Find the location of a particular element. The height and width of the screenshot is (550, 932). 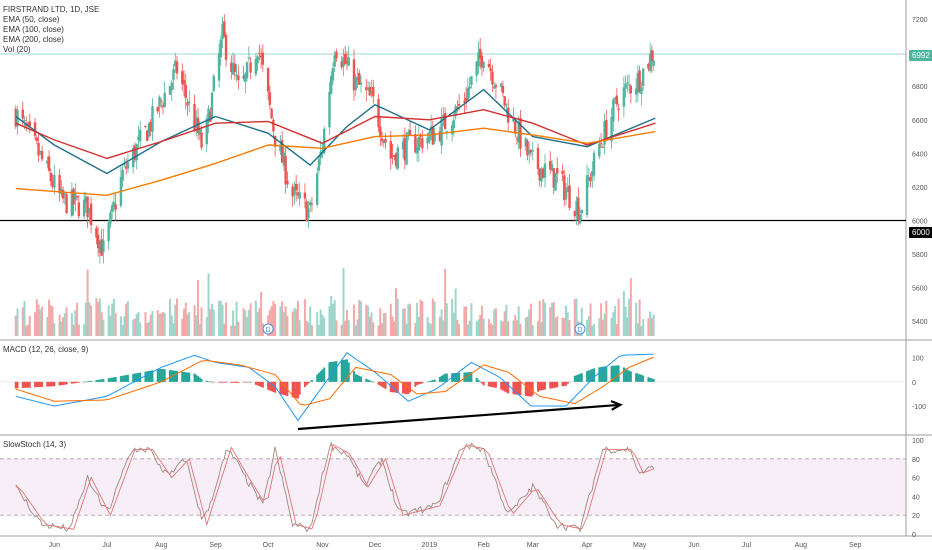

ema50-legend: EMA (50, close) is located at coordinates (31, 19).